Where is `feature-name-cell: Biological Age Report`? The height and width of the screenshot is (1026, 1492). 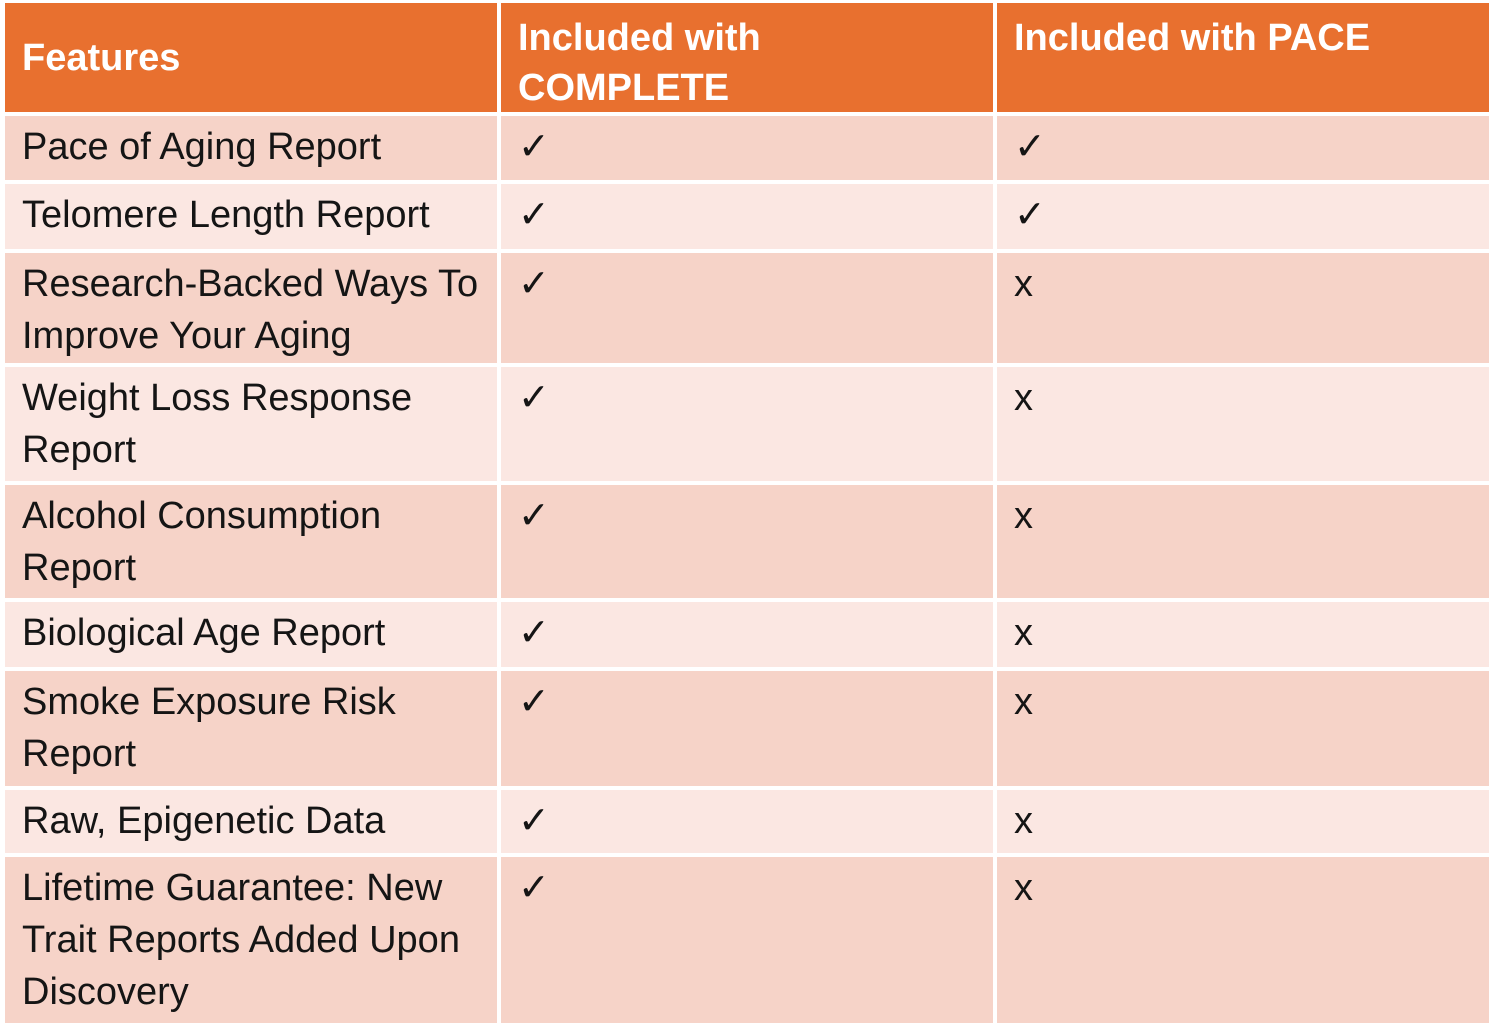 feature-name-cell: Biological Age Report is located at coordinates (251, 634).